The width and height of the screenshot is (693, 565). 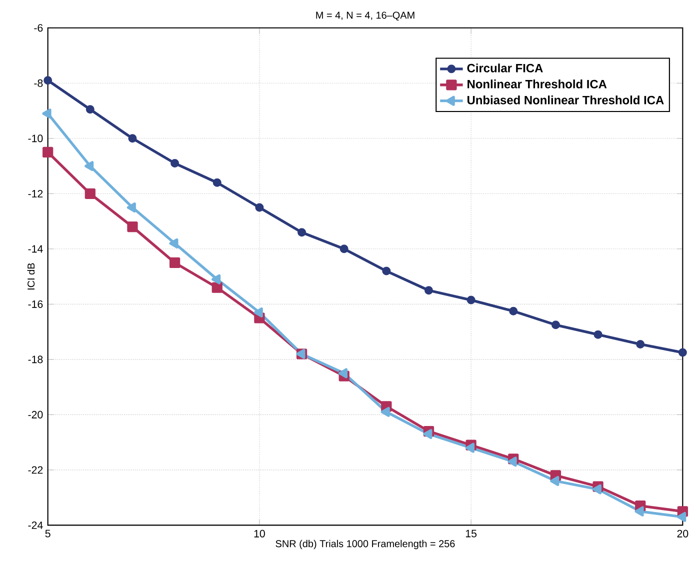 What do you see at coordinates (35, 249) in the screenshot?
I see `y-tick-label: -14` at bounding box center [35, 249].